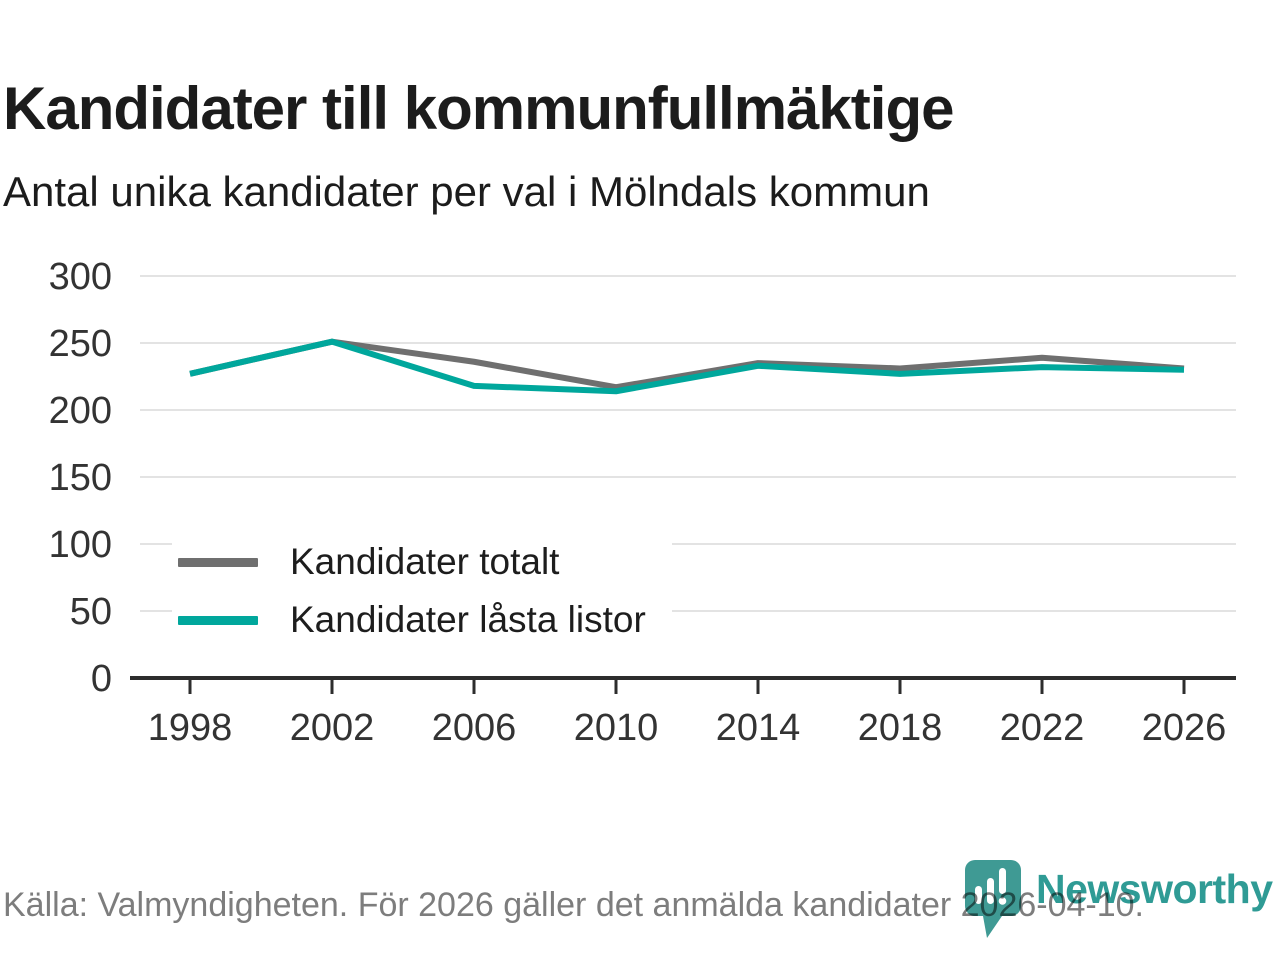 This screenshot has width=1280, height=960. Describe the element at coordinates (80, 411) in the screenshot. I see `y-tick-label: 200` at that location.